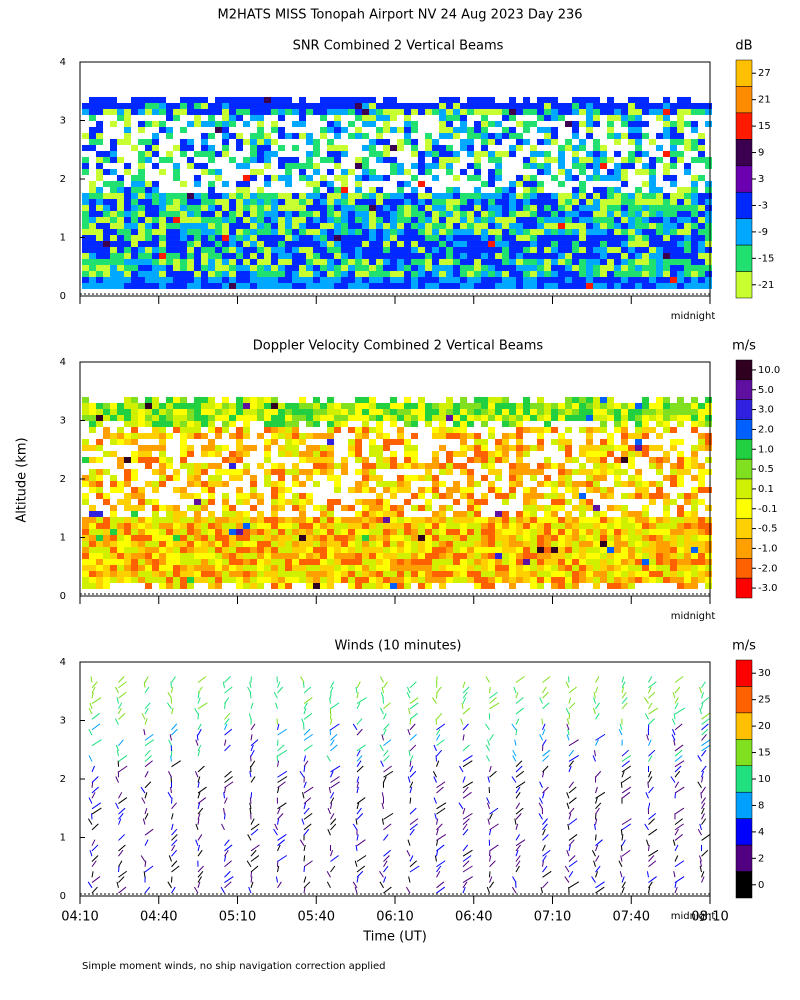 The height and width of the screenshot is (1000, 800). What do you see at coordinates (764, 73) in the screenshot?
I see `colorbar-label: 27` at bounding box center [764, 73].